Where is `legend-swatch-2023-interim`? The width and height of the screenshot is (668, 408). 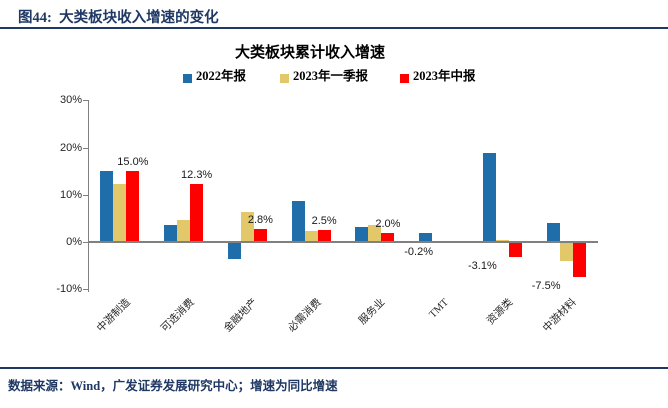 legend-swatch-2023-interim is located at coordinates (404, 78).